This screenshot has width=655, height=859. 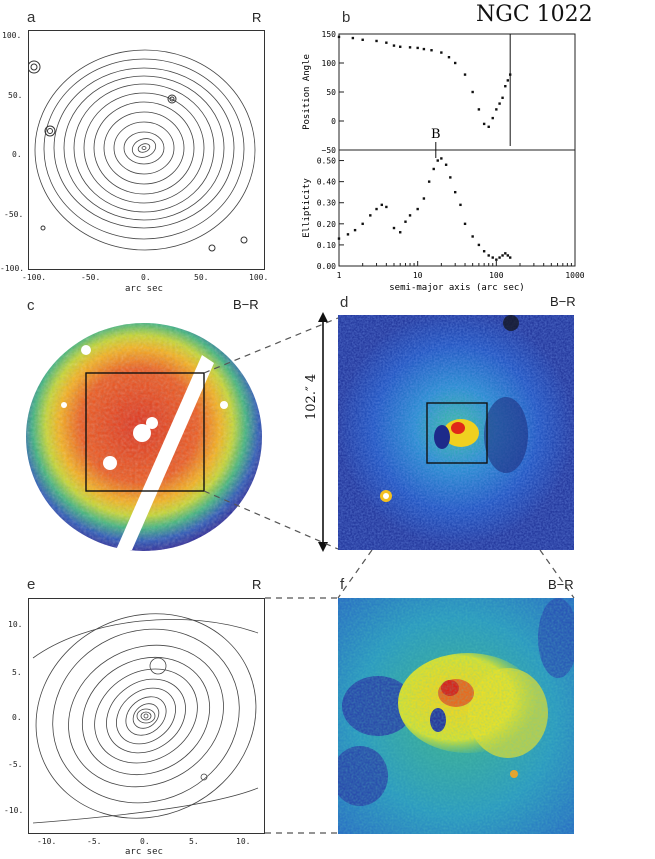 I want to click on ytick-label: 50, so click(x=331, y=92).